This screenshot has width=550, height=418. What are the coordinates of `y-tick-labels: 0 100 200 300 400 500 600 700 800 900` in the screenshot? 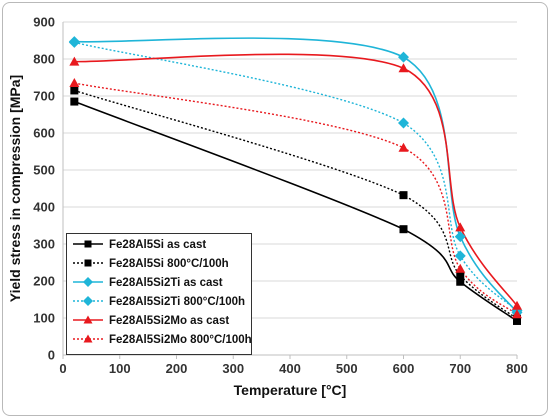 It's located at (44, 189).